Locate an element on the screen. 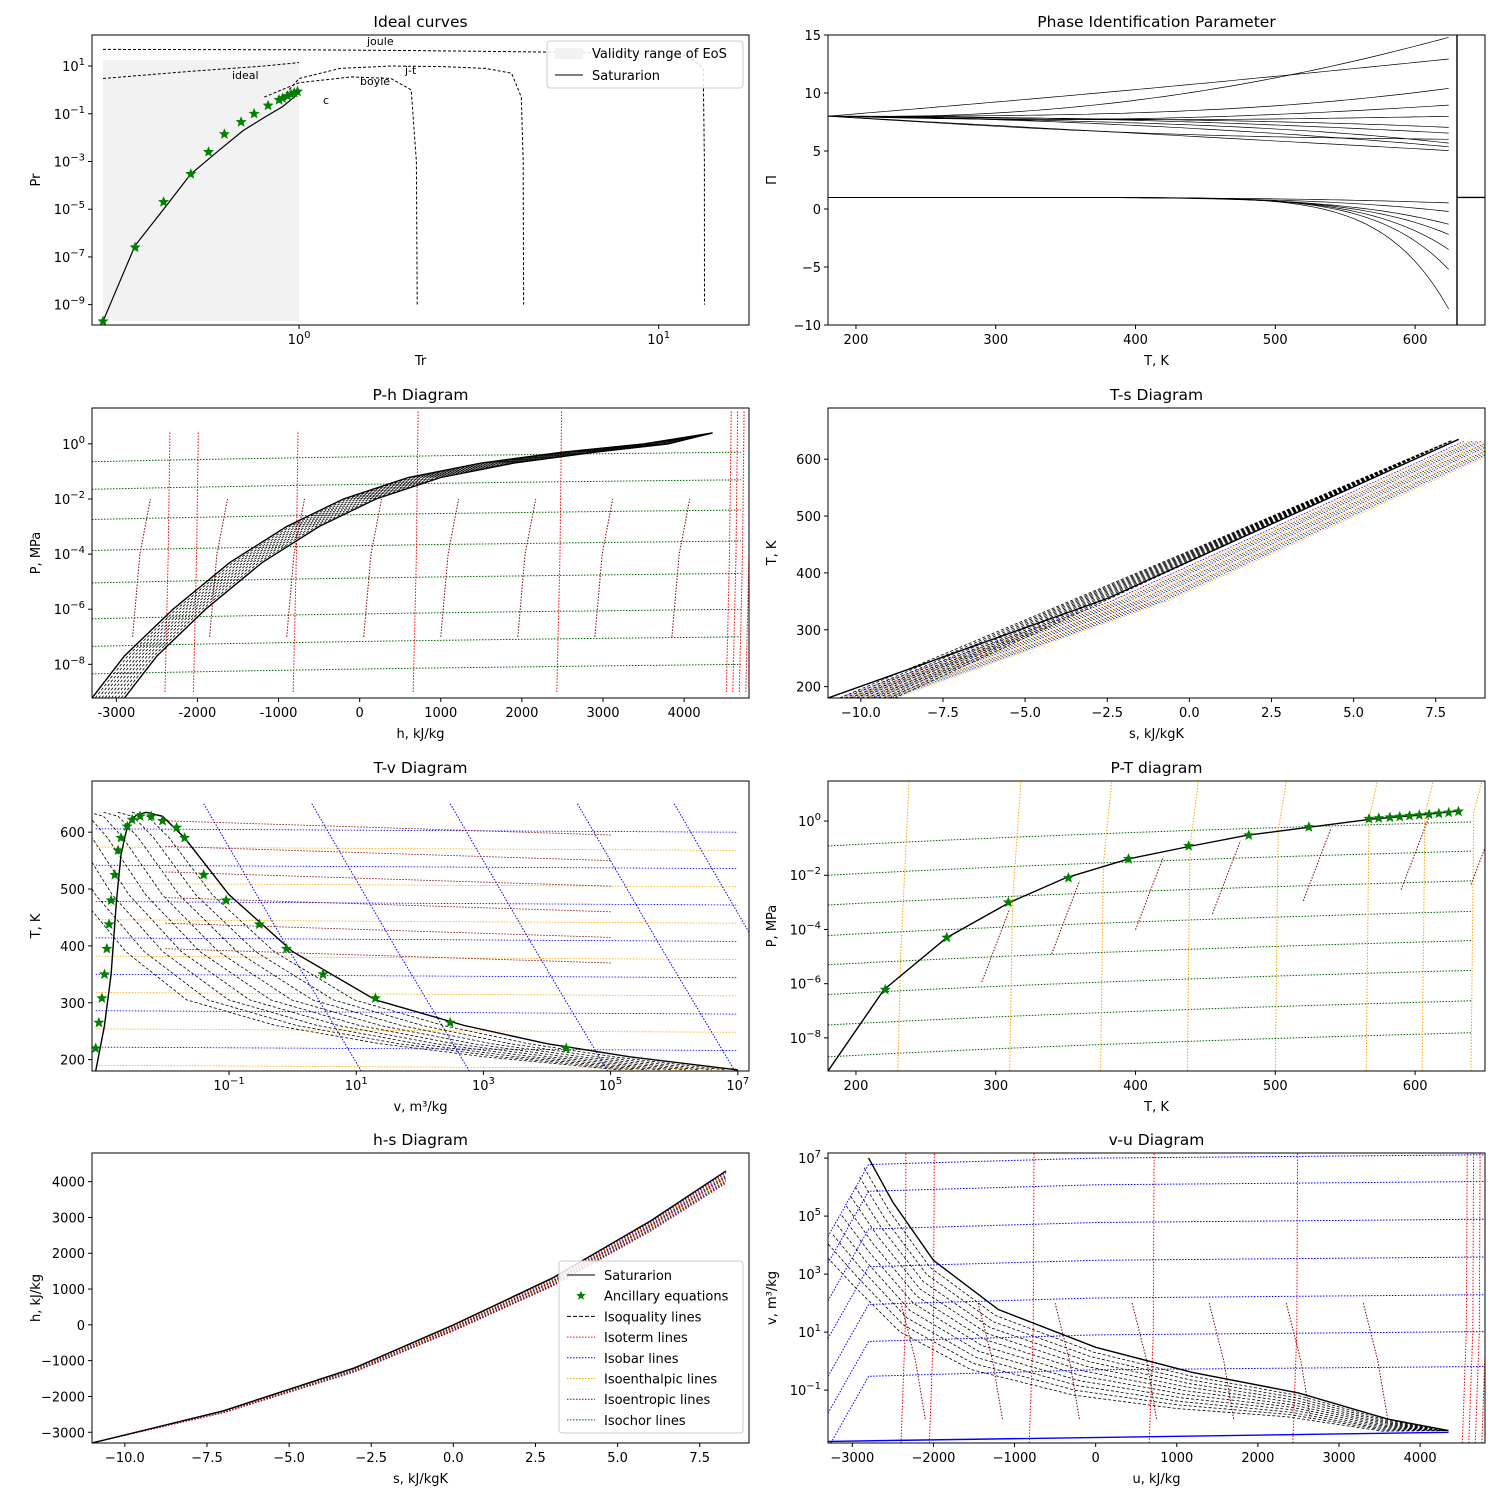 This screenshot has width=1500, height=1500. y-tick-label: 400 is located at coordinates (808, 574).